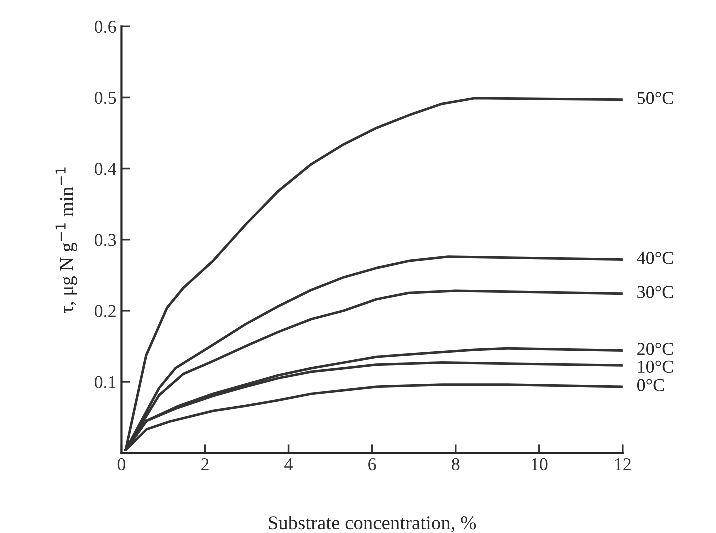 The image size is (716, 533). I want to click on y-tick-label: 0.2, so click(105, 311).